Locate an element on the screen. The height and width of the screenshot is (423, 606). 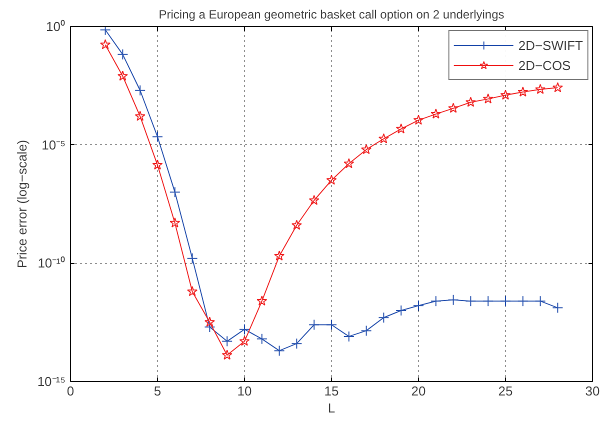
y-tick-label: 10⁻⁵ is located at coordinates (54, 144).